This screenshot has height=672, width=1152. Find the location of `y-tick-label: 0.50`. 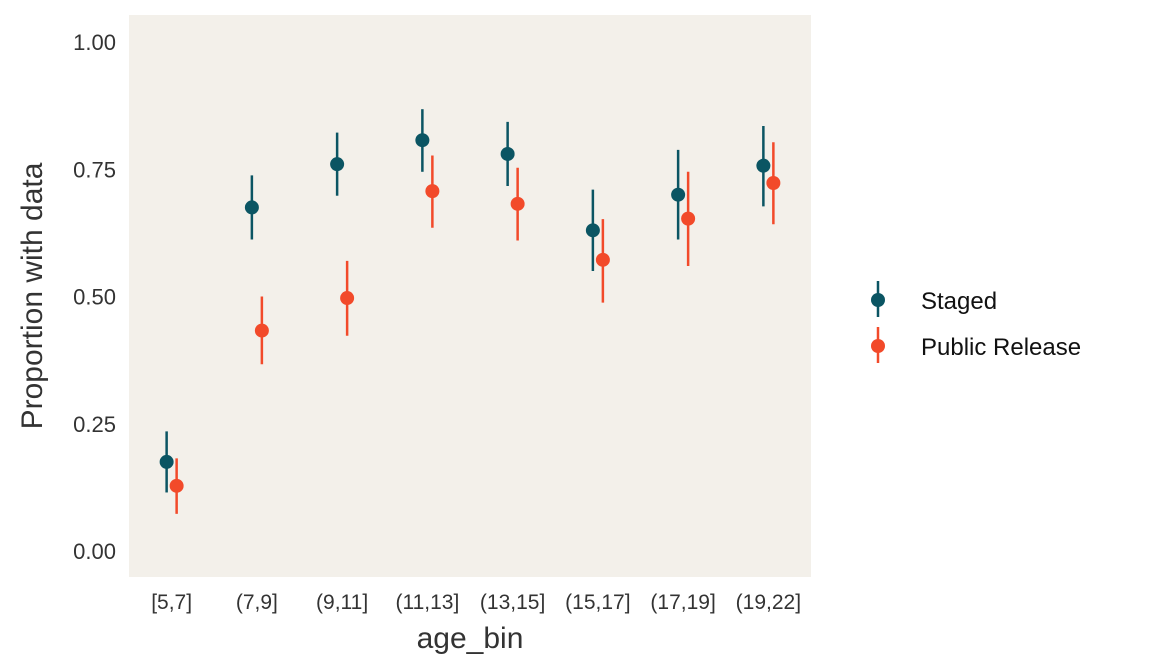

y-tick-label: 0.50 is located at coordinates (94, 297).